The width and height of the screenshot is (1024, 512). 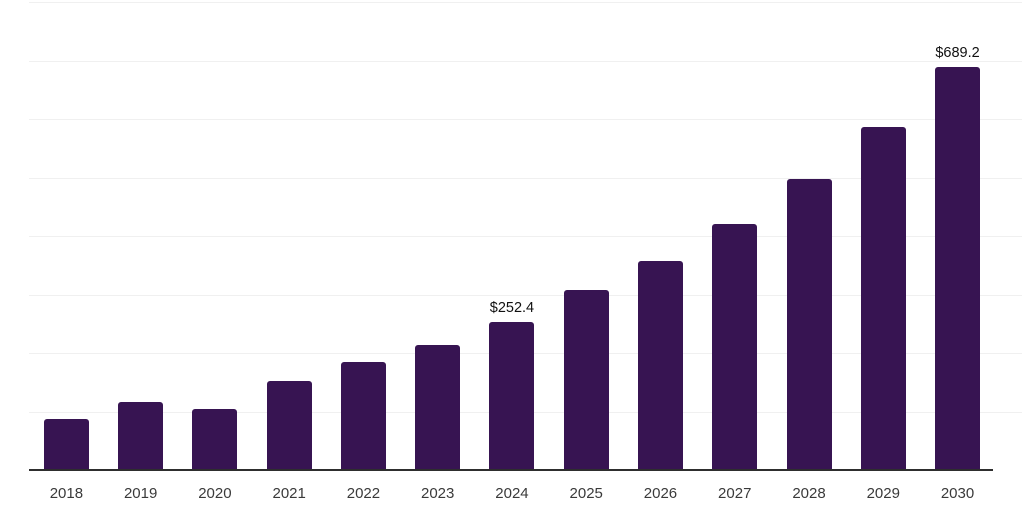 I want to click on x-tick-label-2020: 2020, so click(x=215, y=493).